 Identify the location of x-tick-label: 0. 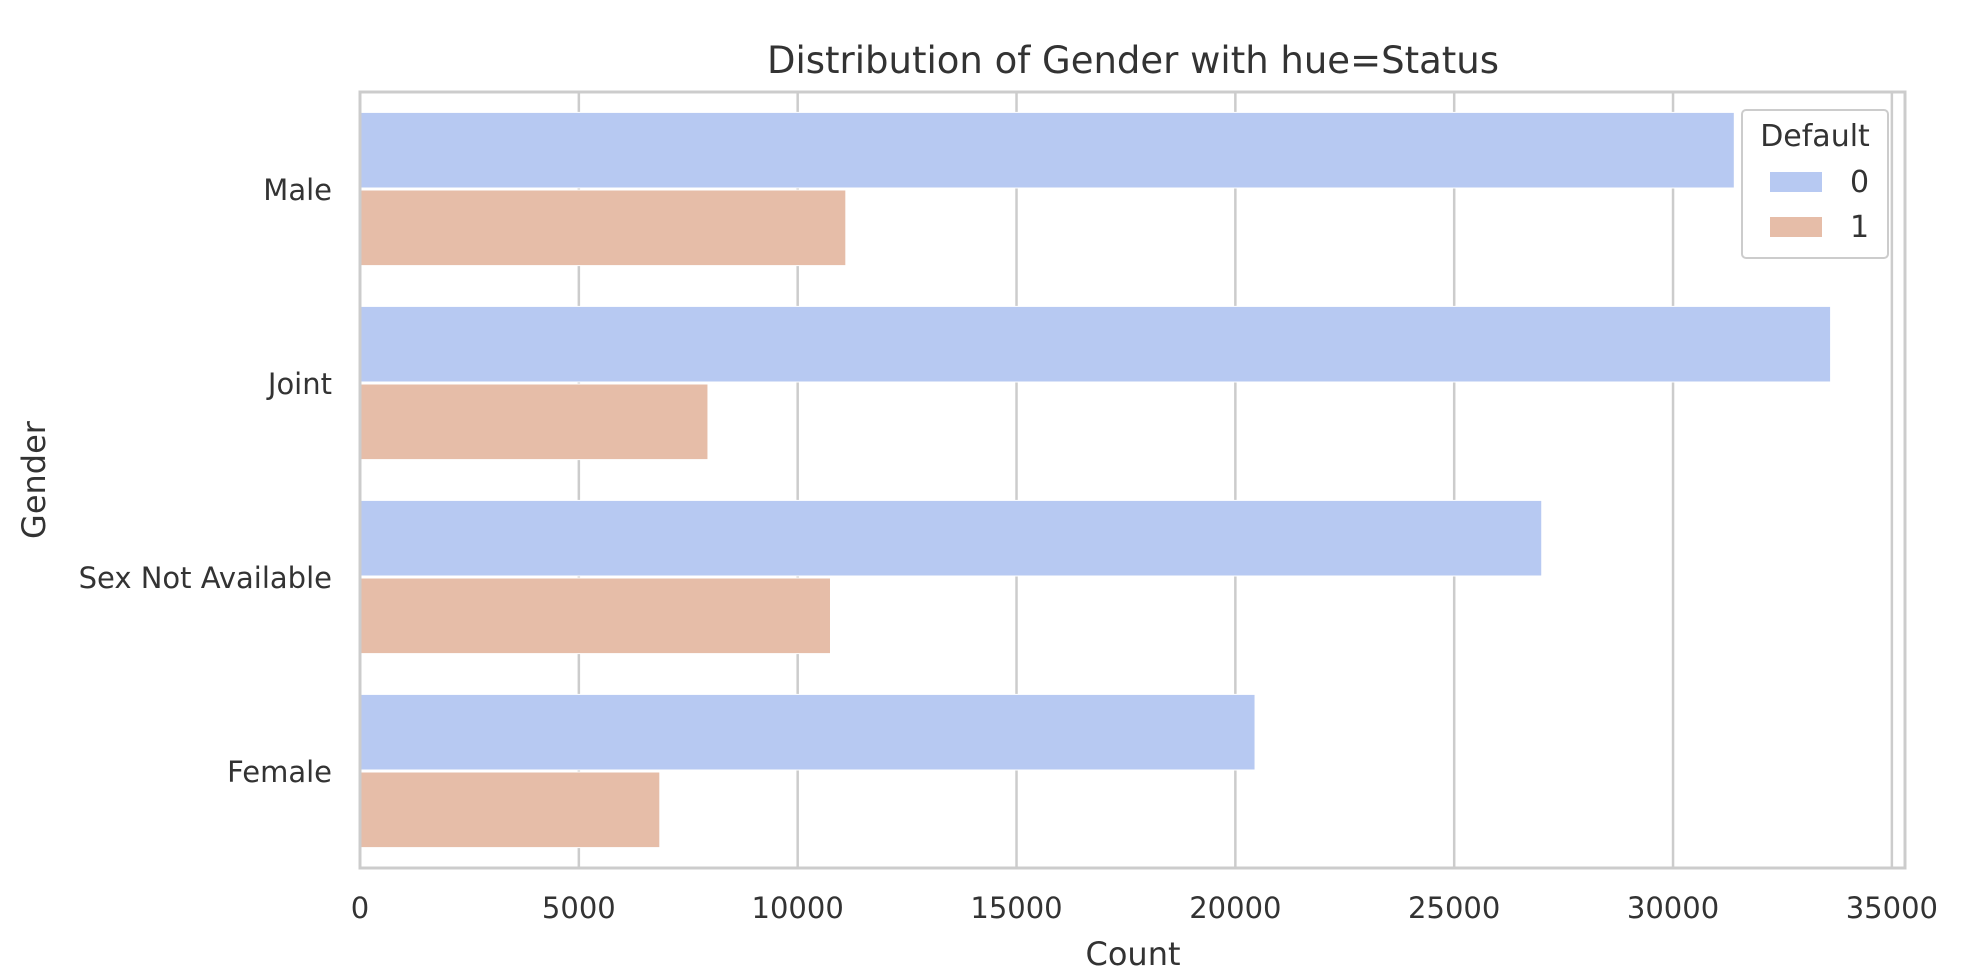
(360, 908).